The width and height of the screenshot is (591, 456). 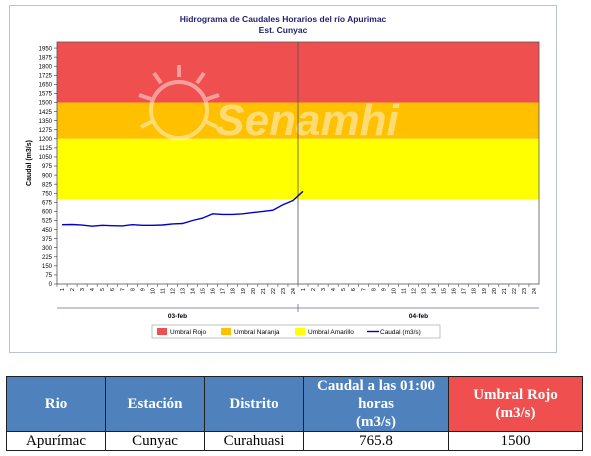 I want to click on cell-estacion: Cunyac, so click(x=155, y=441).